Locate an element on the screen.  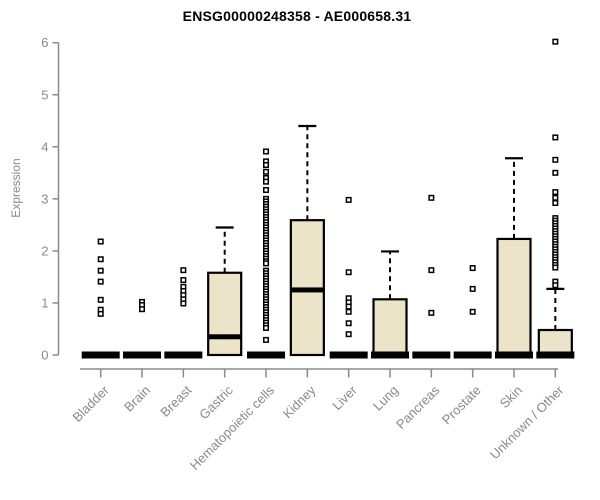
y-tick-label: 0 is located at coordinates (44, 355).